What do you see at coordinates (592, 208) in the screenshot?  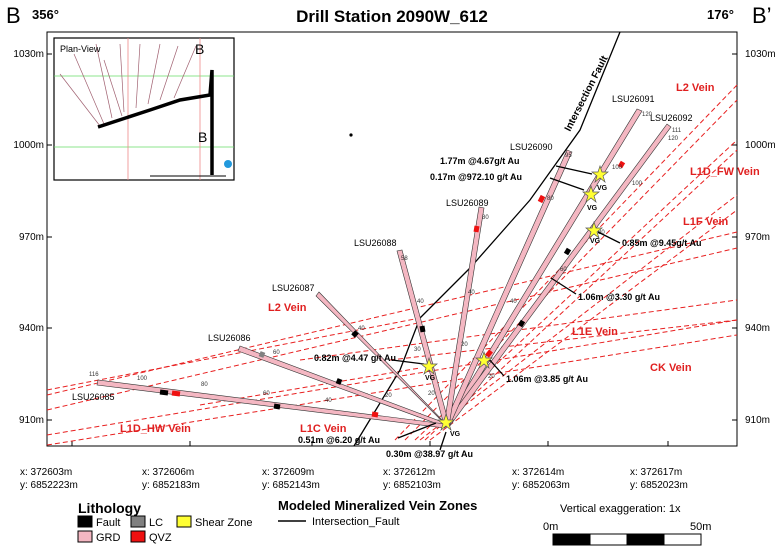 I see `vg-label-2: VG` at bounding box center [592, 208].